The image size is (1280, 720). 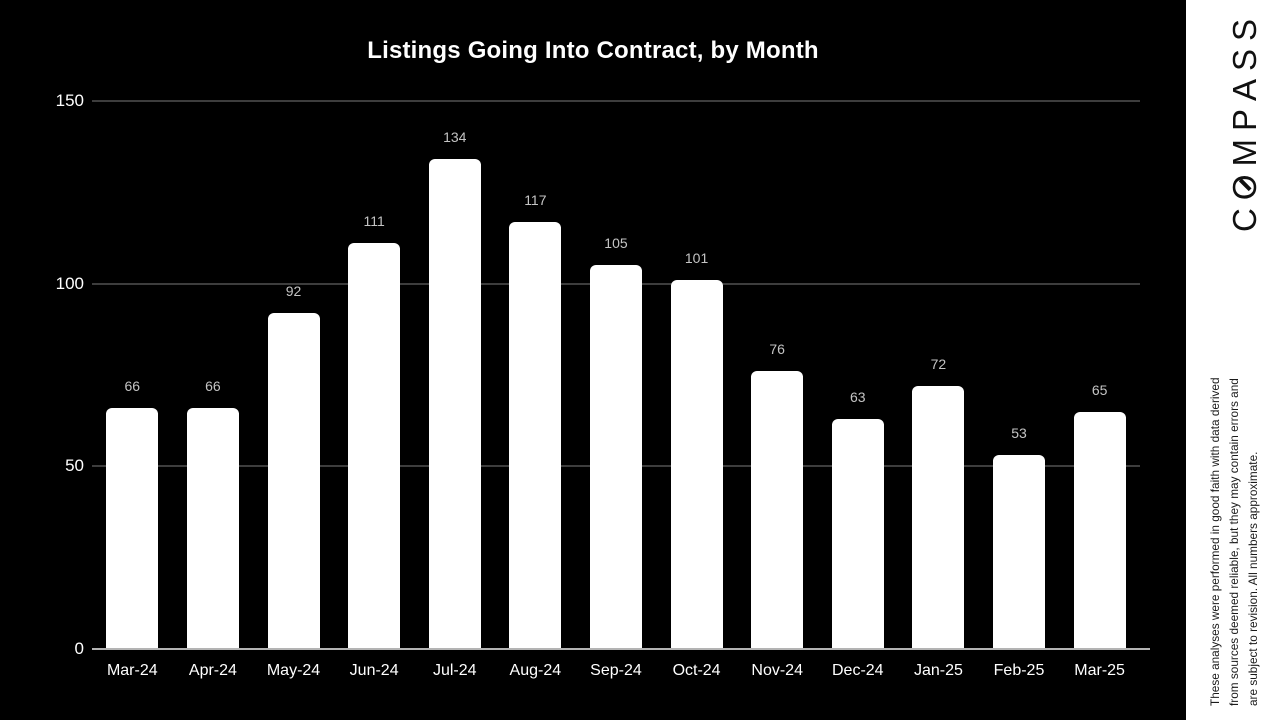 What do you see at coordinates (696, 670) in the screenshot?
I see `x-tick-label: Oct-24` at bounding box center [696, 670].